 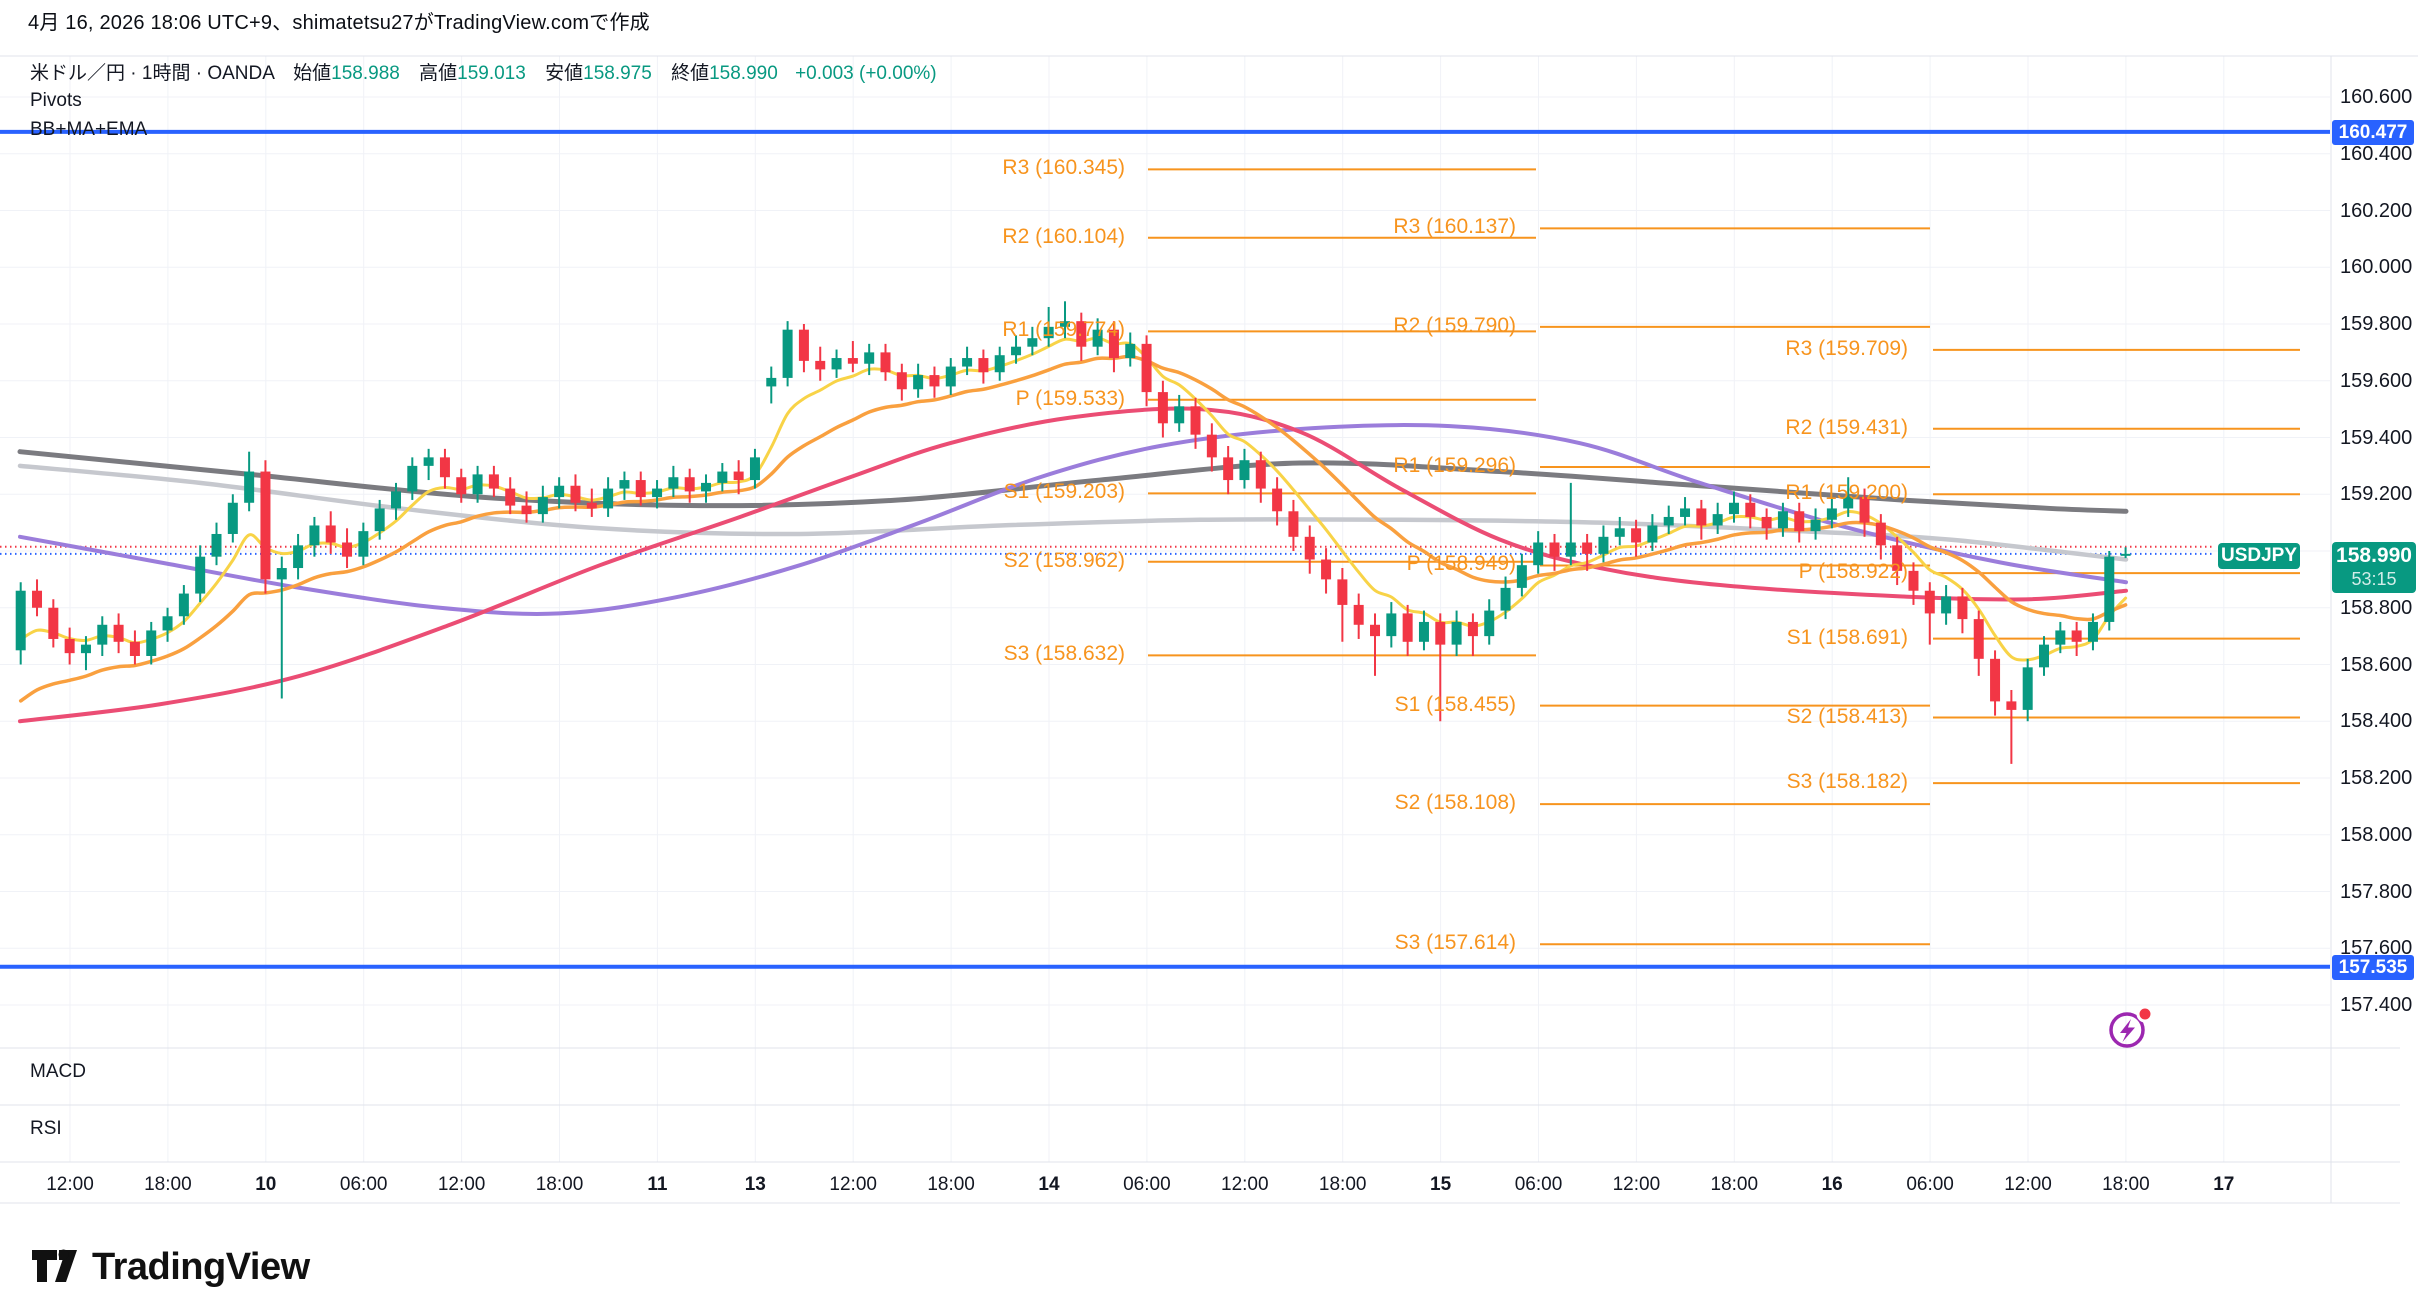 What do you see at coordinates (2373, 132) in the screenshot?
I see `upper-band-axis-tag: 160.477` at bounding box center [2373, 132].